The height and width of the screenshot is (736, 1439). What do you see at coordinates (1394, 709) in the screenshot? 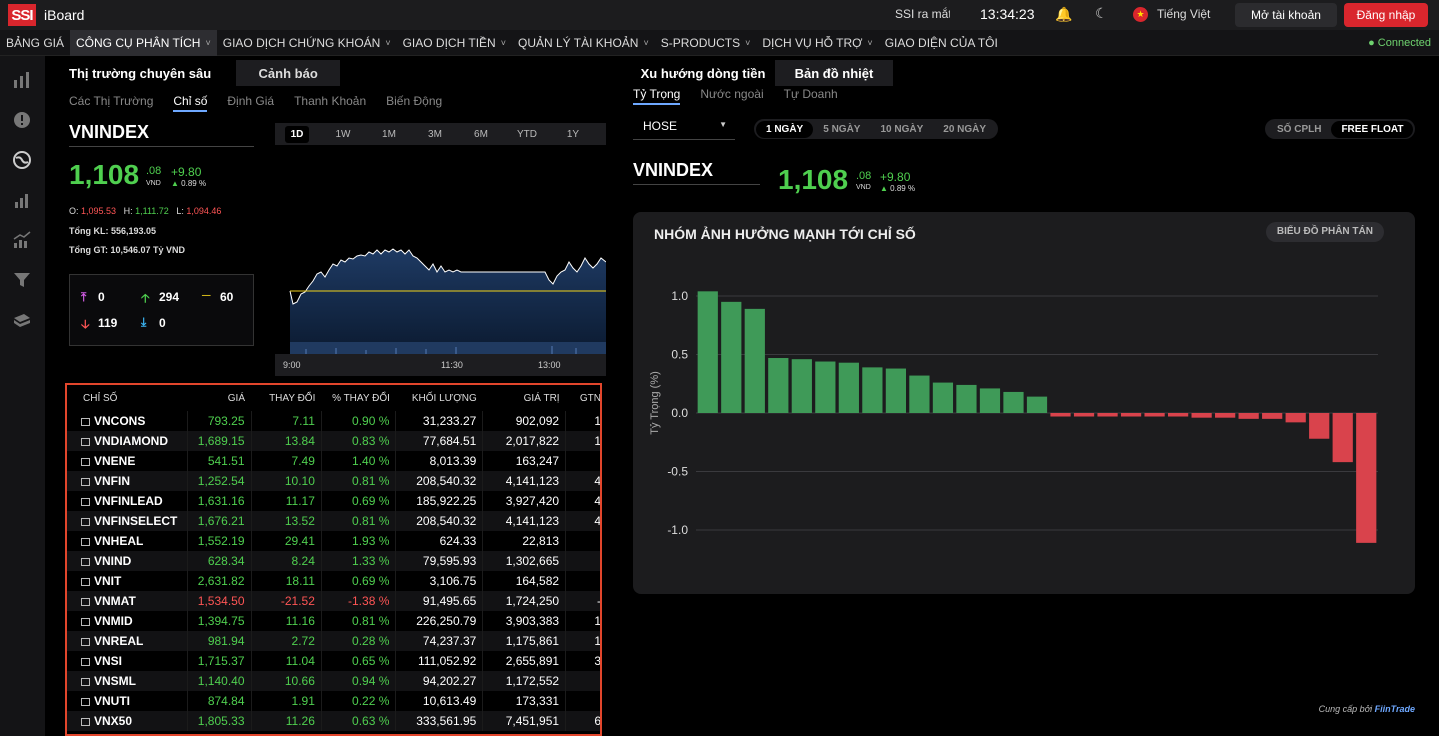
I see `provider-name: FiinTrade` at bounding box center [1394, 709].